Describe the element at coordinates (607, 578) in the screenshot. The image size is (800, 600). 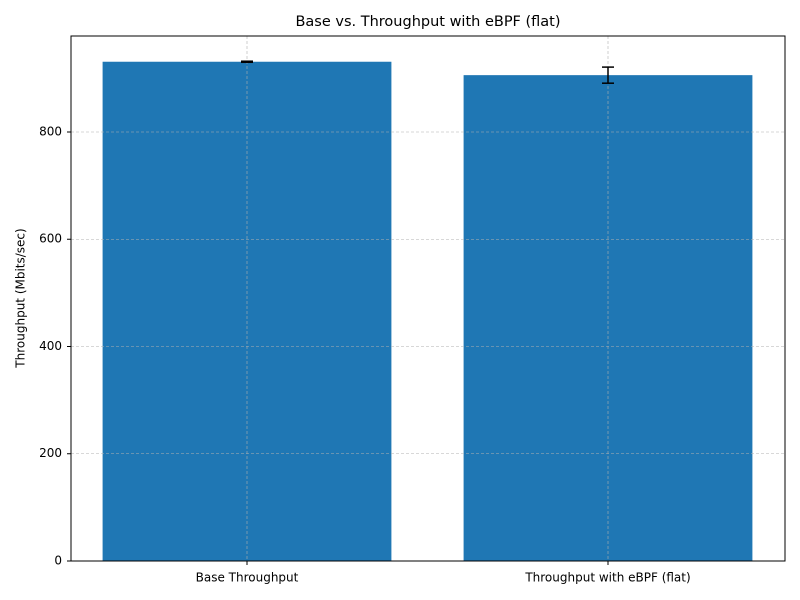
I see `x-tick-label: Throughput with eBPF (flat)` at that location.